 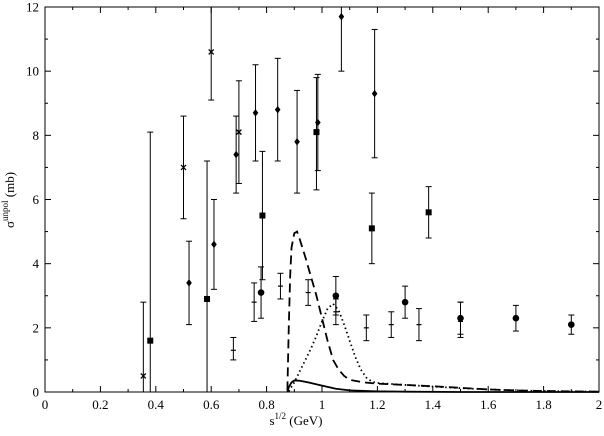 I want to click on x-tick-label: 2, so click(x=599, y=404).